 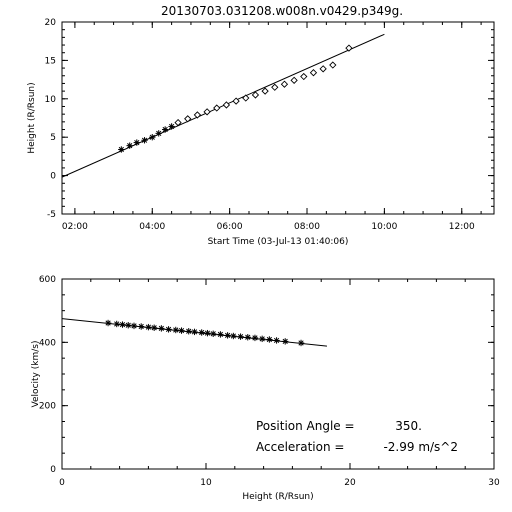 I want to click on x-tick-label: 12:00, so click(x=462, y=227).